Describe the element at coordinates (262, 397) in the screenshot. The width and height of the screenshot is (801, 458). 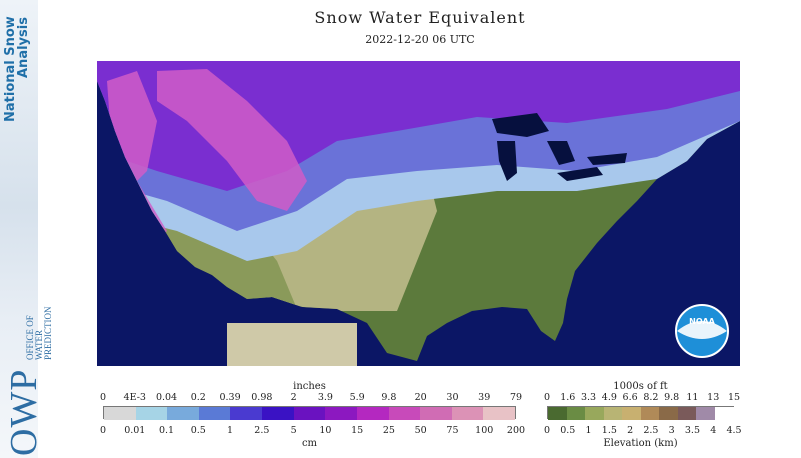
I see `swe-inch-tick: 0.98` at that location.